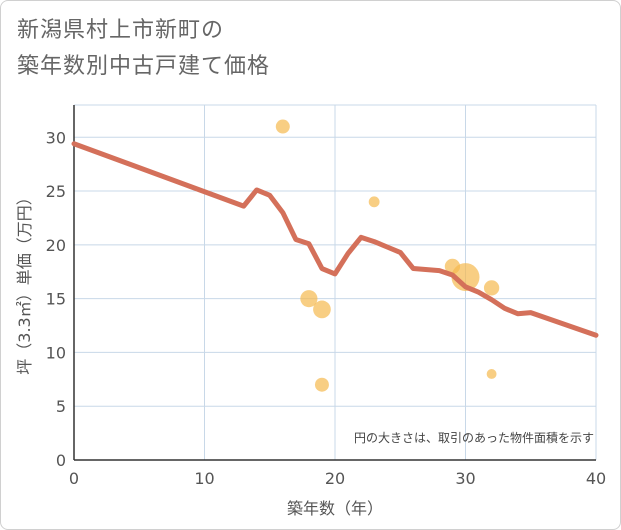 This screenshot has width=621, height=530. I want to click on y-axis-label: 坪（3.3㎡）単価（万円）, so click(24, 281).